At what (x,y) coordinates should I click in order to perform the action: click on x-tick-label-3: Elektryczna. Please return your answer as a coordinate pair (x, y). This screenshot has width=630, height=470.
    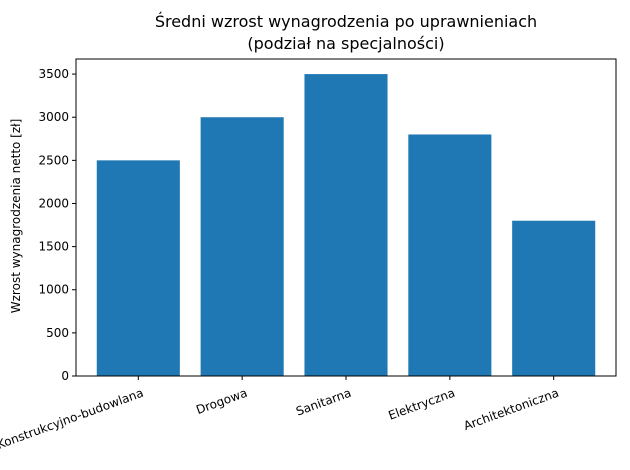
    Looking at the image, I should click on (421, 404).